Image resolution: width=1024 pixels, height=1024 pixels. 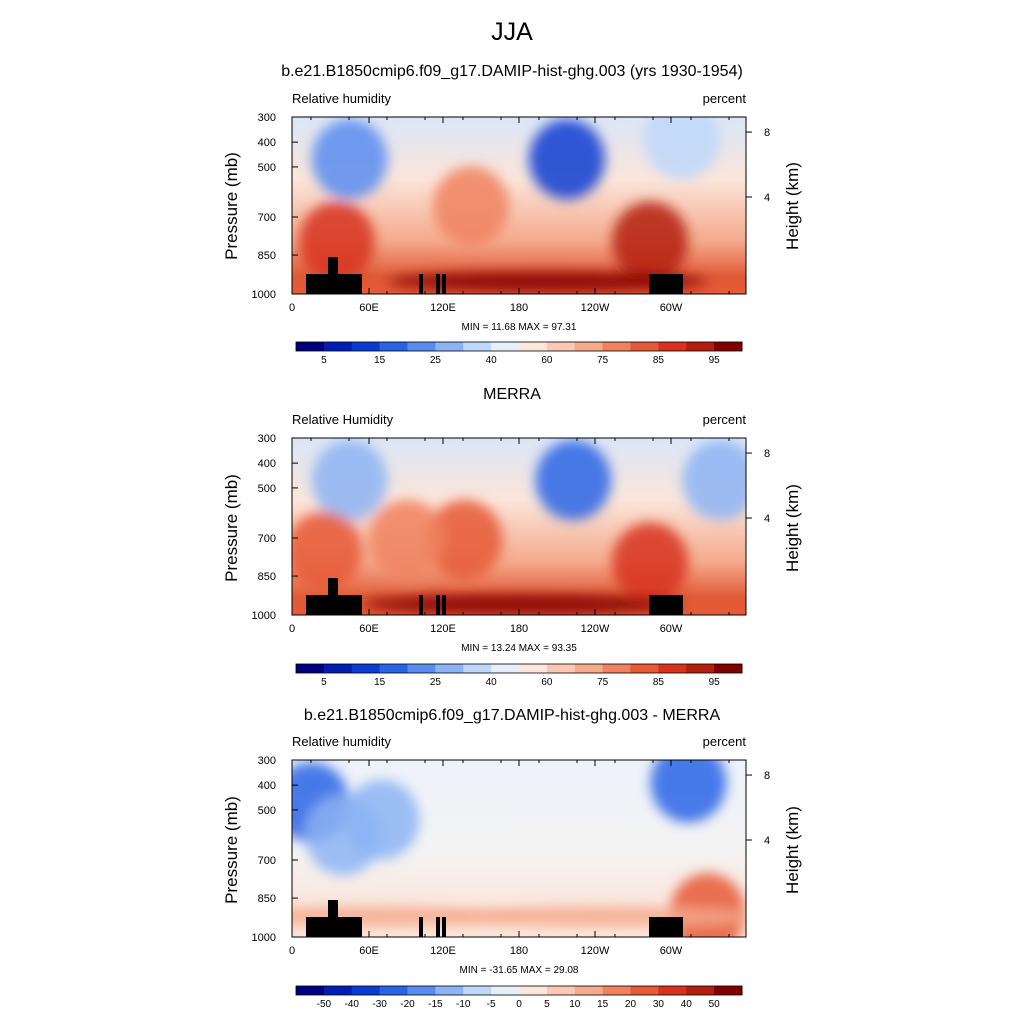 I want to click on panel-3-colorbar-label: 5, so click(x=547, y=1004).